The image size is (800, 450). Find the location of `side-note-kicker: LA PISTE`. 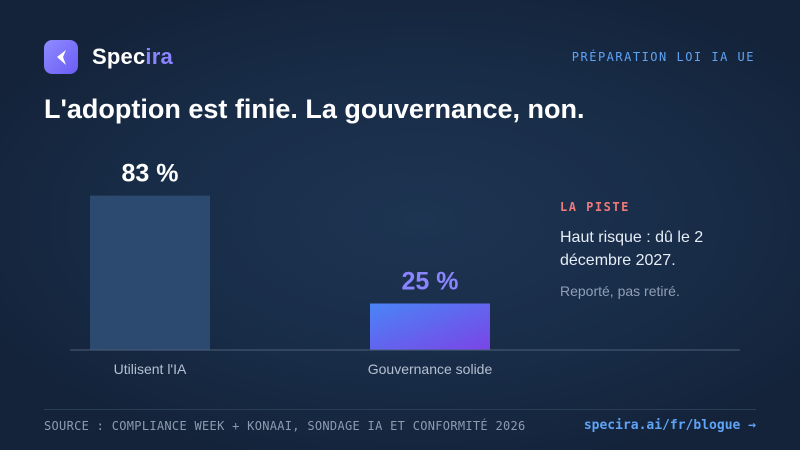

side-note-kicker: LA PISTE is located at coordinates (595, 207).